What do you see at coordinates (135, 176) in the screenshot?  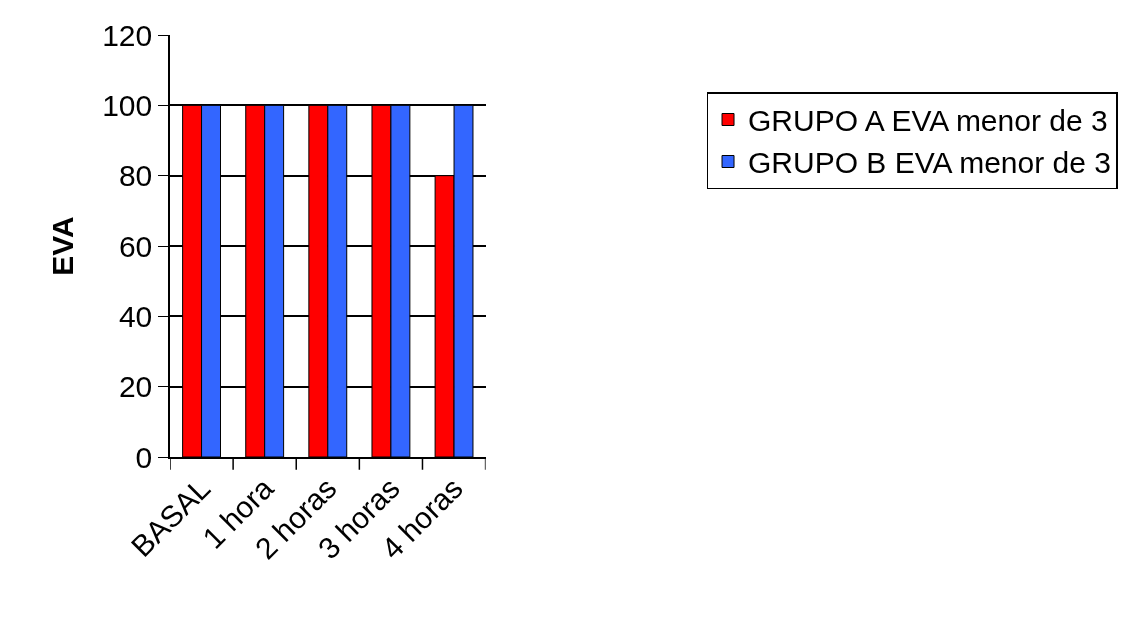 I see `y-tick-label: 80` at bounding box center [135, 176].